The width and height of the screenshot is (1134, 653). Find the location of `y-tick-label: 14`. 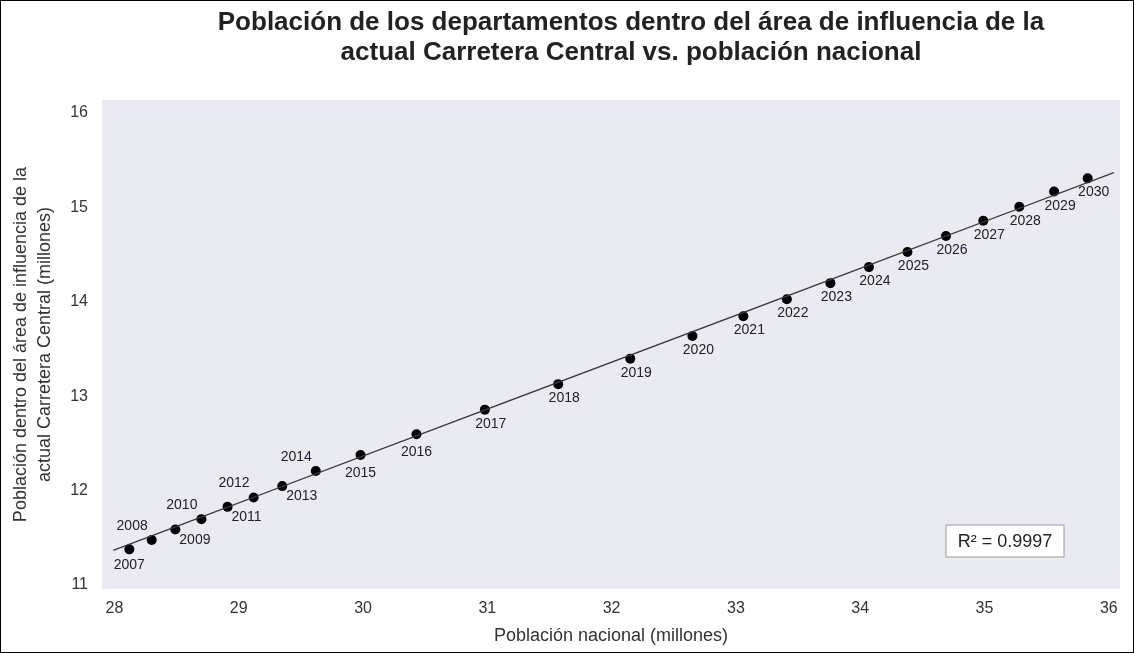

y-tick-label: 14 is located at coordinates (79, 301).